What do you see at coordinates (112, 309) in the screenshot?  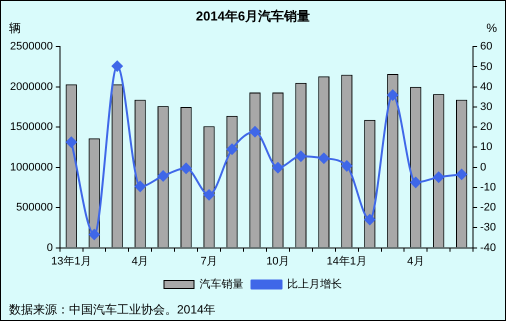 I see `source-note: 数据来源：中国汽车工业协会。2014年` at bounding box center [112, 309].